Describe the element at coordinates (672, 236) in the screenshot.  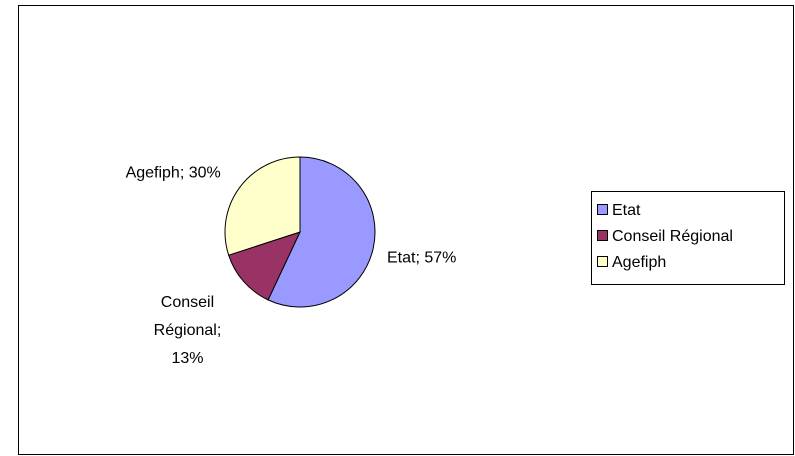
I see `legend-label: Conseil Régional` at that location.